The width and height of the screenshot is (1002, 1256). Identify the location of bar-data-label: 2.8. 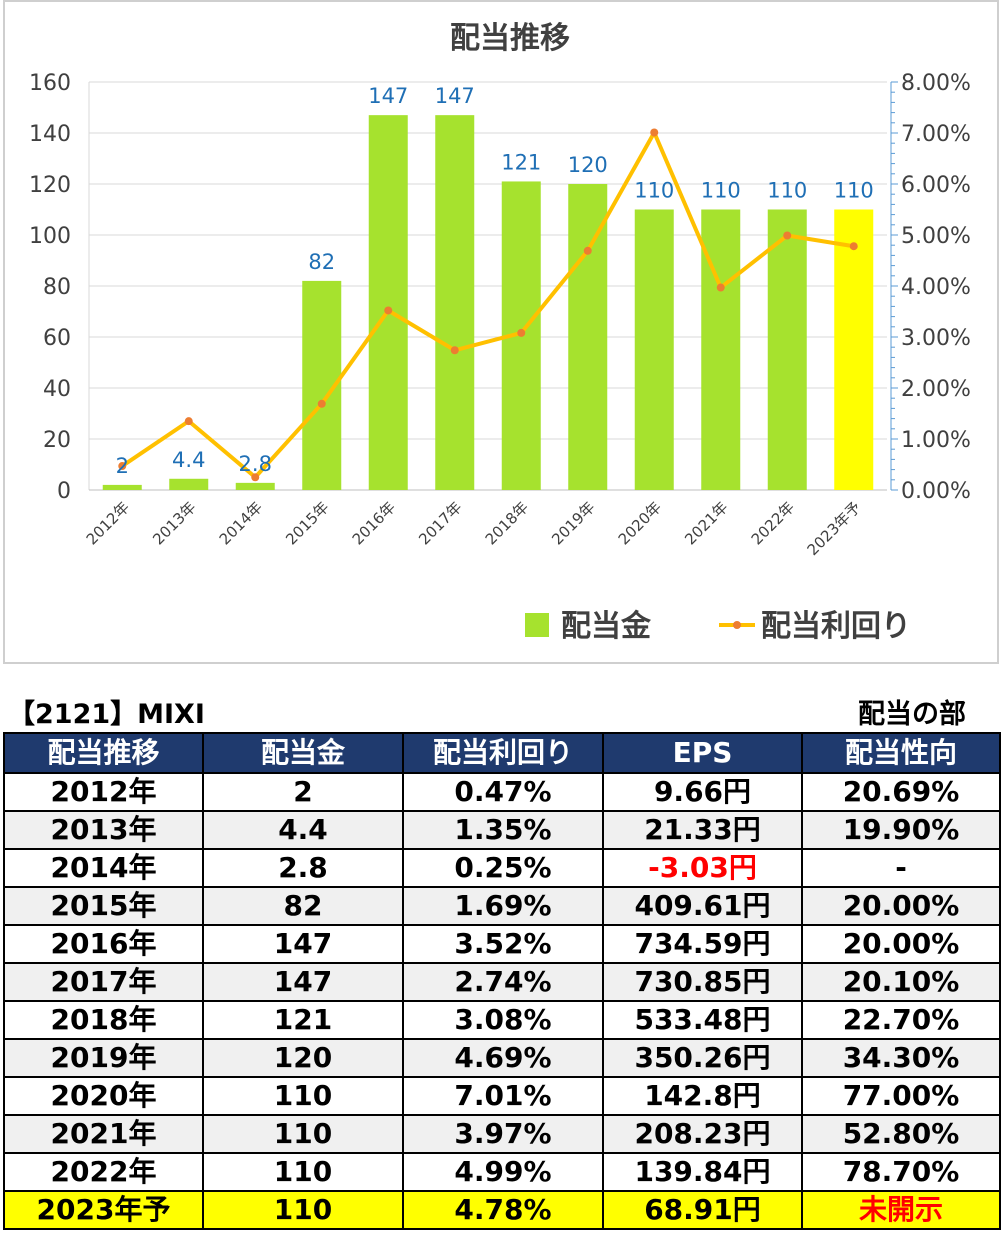
(255, 464).